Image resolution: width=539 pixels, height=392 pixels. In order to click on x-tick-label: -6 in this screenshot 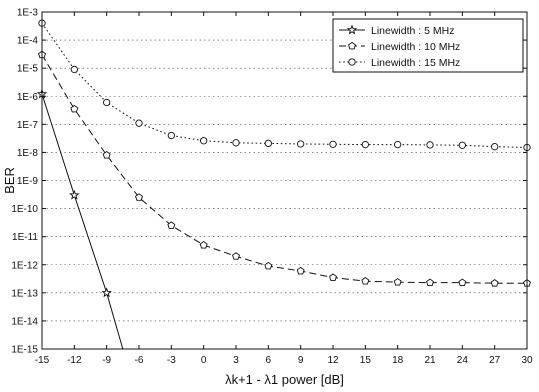, I will do `click(139, 360)`.